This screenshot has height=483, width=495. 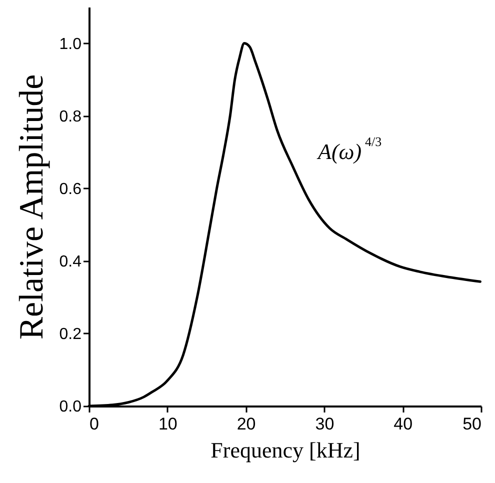 I want to click on y-tick-label: 0.2, so click(x=70, y=334).